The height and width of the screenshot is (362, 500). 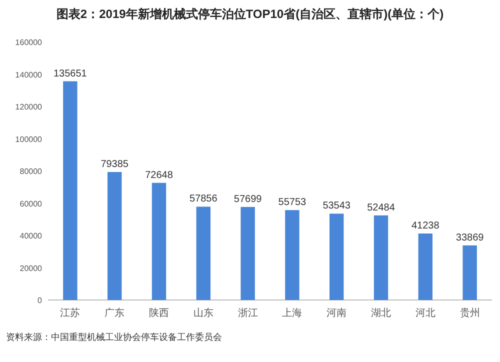 What do you see at coordinates (381, 208) in the screenshot?
I see `data-label: 52484` at bounding box center [381, 208].